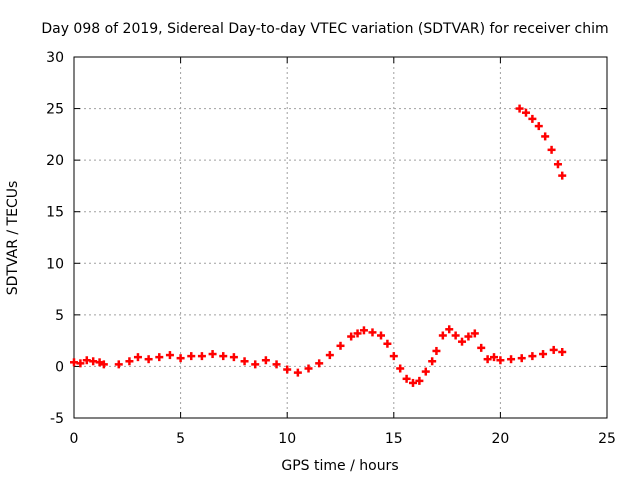 The image size is (640, 480). What do you see at coordinates (59, 367) in the screenshot?
I see `y-tick-label: 0` at bounding box center [59, 367].